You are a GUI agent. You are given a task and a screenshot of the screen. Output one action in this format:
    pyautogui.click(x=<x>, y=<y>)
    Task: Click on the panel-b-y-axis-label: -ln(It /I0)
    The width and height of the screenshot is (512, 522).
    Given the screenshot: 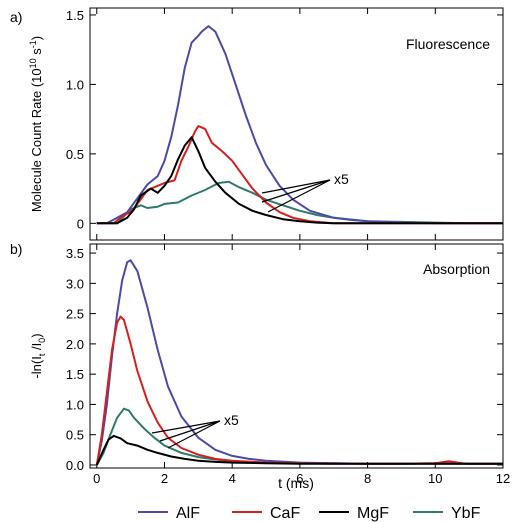 What is the action you would take?
    pyautogui.click(x=38, y=355)
    